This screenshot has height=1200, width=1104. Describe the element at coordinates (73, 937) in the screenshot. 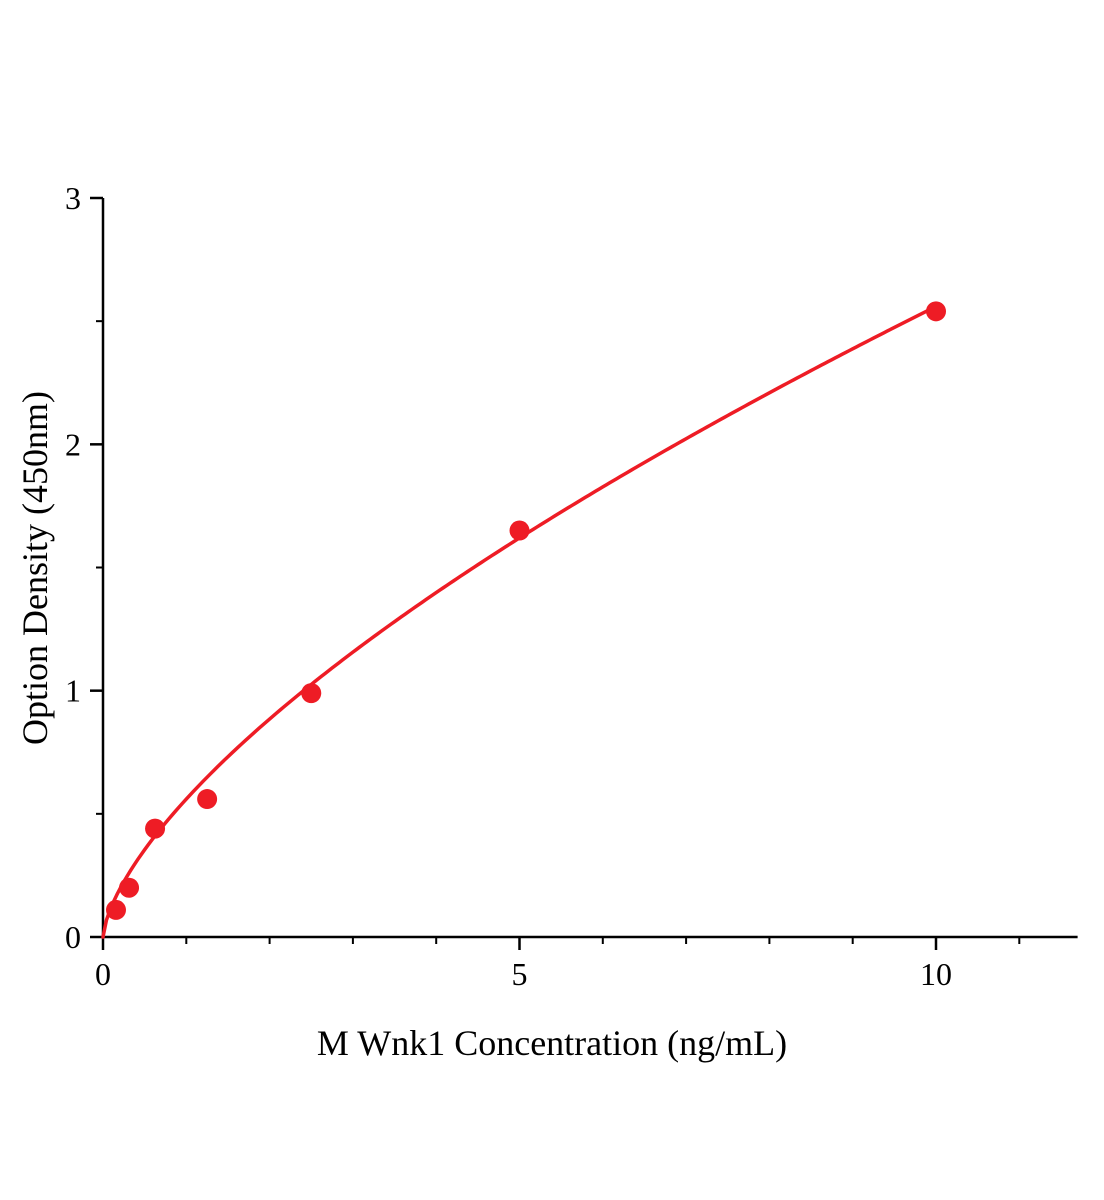

I see `y-tick-label: 0` at that location.